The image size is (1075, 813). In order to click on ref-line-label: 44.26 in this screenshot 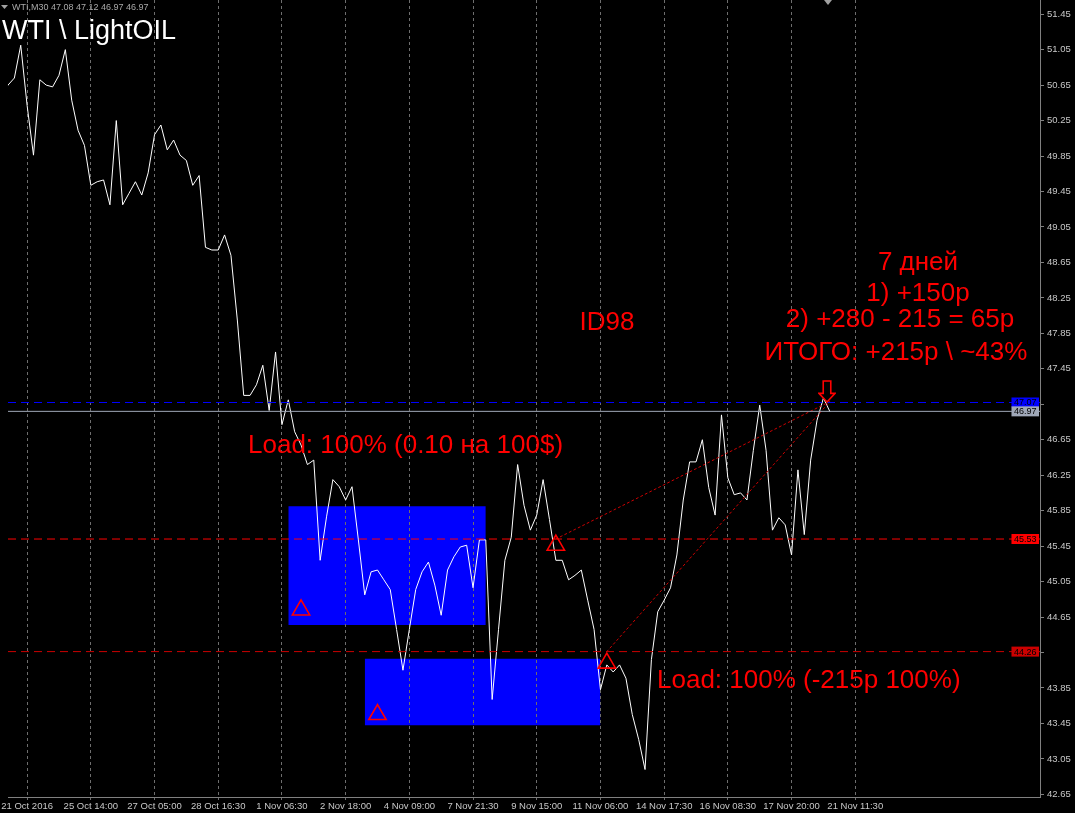, I will do `click(1025, 651)`.